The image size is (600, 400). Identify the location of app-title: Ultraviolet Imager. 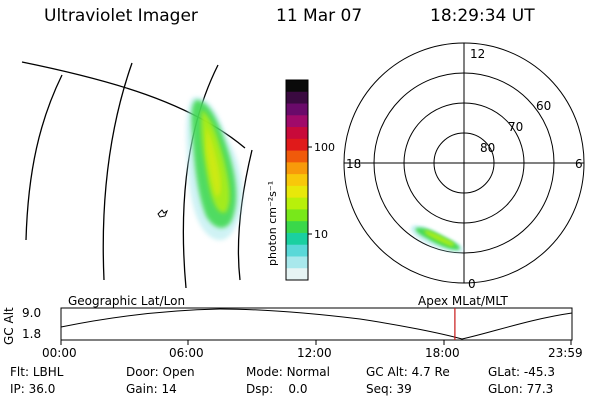
(121, 16).